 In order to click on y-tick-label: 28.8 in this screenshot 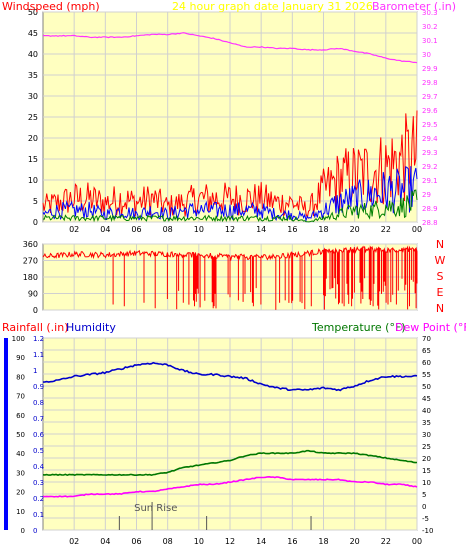, I will do `click(430, 223)`.